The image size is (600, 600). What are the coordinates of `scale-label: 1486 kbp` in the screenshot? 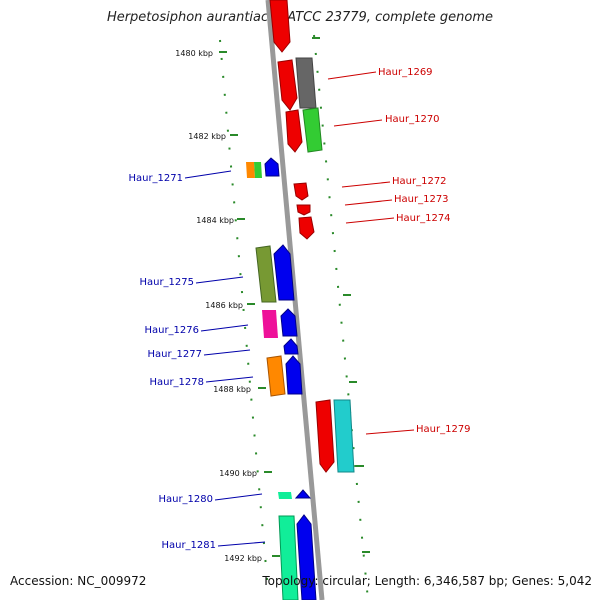 It's located at (224, 305).